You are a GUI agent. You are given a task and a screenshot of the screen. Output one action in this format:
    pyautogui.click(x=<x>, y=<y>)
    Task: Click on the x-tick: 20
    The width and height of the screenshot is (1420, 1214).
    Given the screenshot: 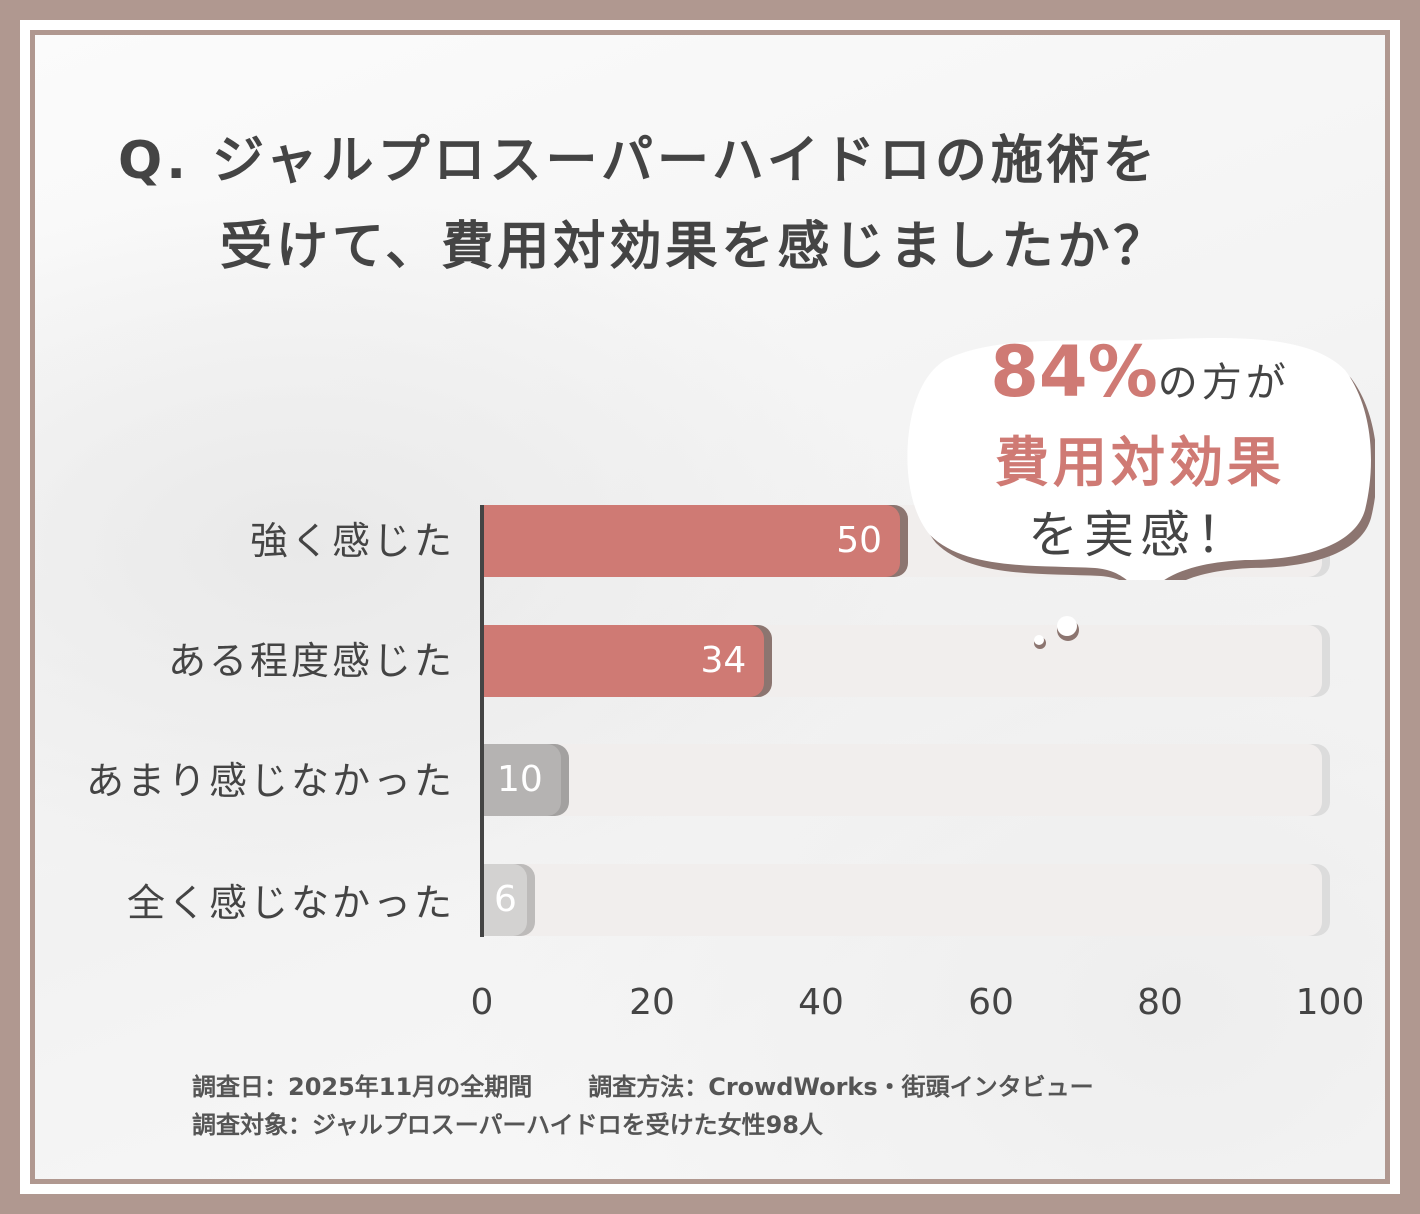 What is the action you would take?
    pyautogui.click(x=652, y=1002)
    